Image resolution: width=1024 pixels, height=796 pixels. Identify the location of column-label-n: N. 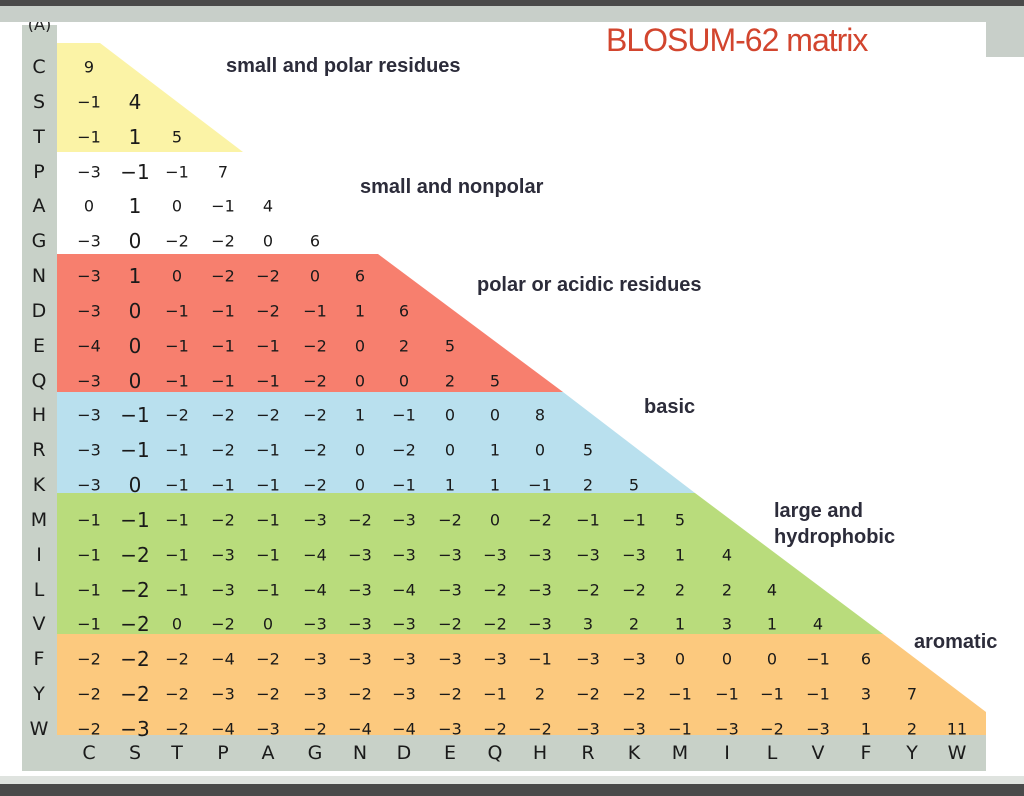
(360, 753).